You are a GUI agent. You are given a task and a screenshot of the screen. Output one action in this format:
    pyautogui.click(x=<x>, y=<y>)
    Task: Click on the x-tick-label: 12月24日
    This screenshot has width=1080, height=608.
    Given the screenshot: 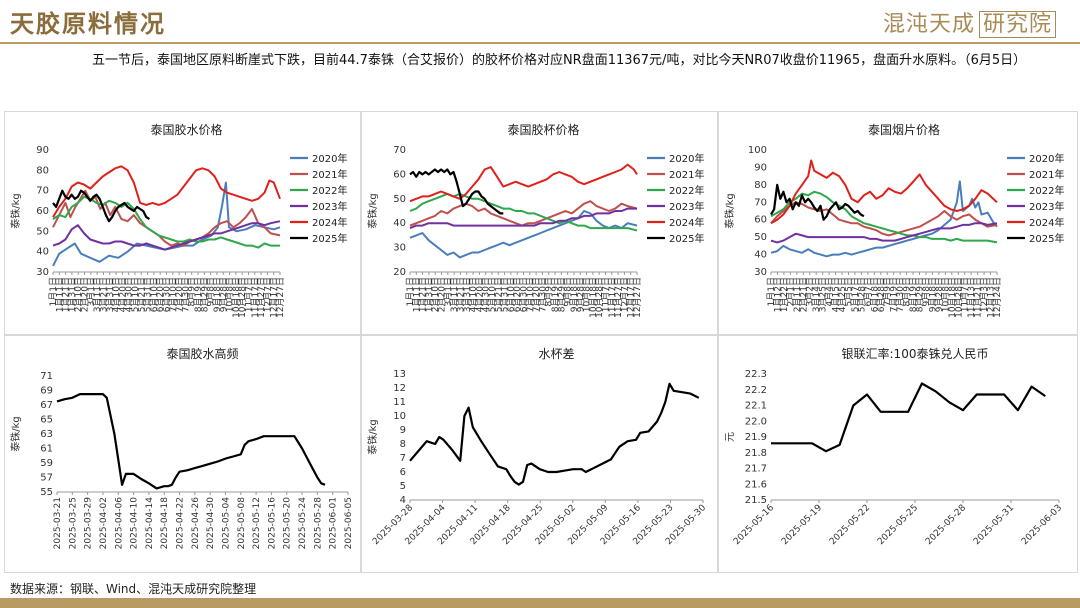 What is the action you would take?
    pyautogui.click(x=997, y=297)
    